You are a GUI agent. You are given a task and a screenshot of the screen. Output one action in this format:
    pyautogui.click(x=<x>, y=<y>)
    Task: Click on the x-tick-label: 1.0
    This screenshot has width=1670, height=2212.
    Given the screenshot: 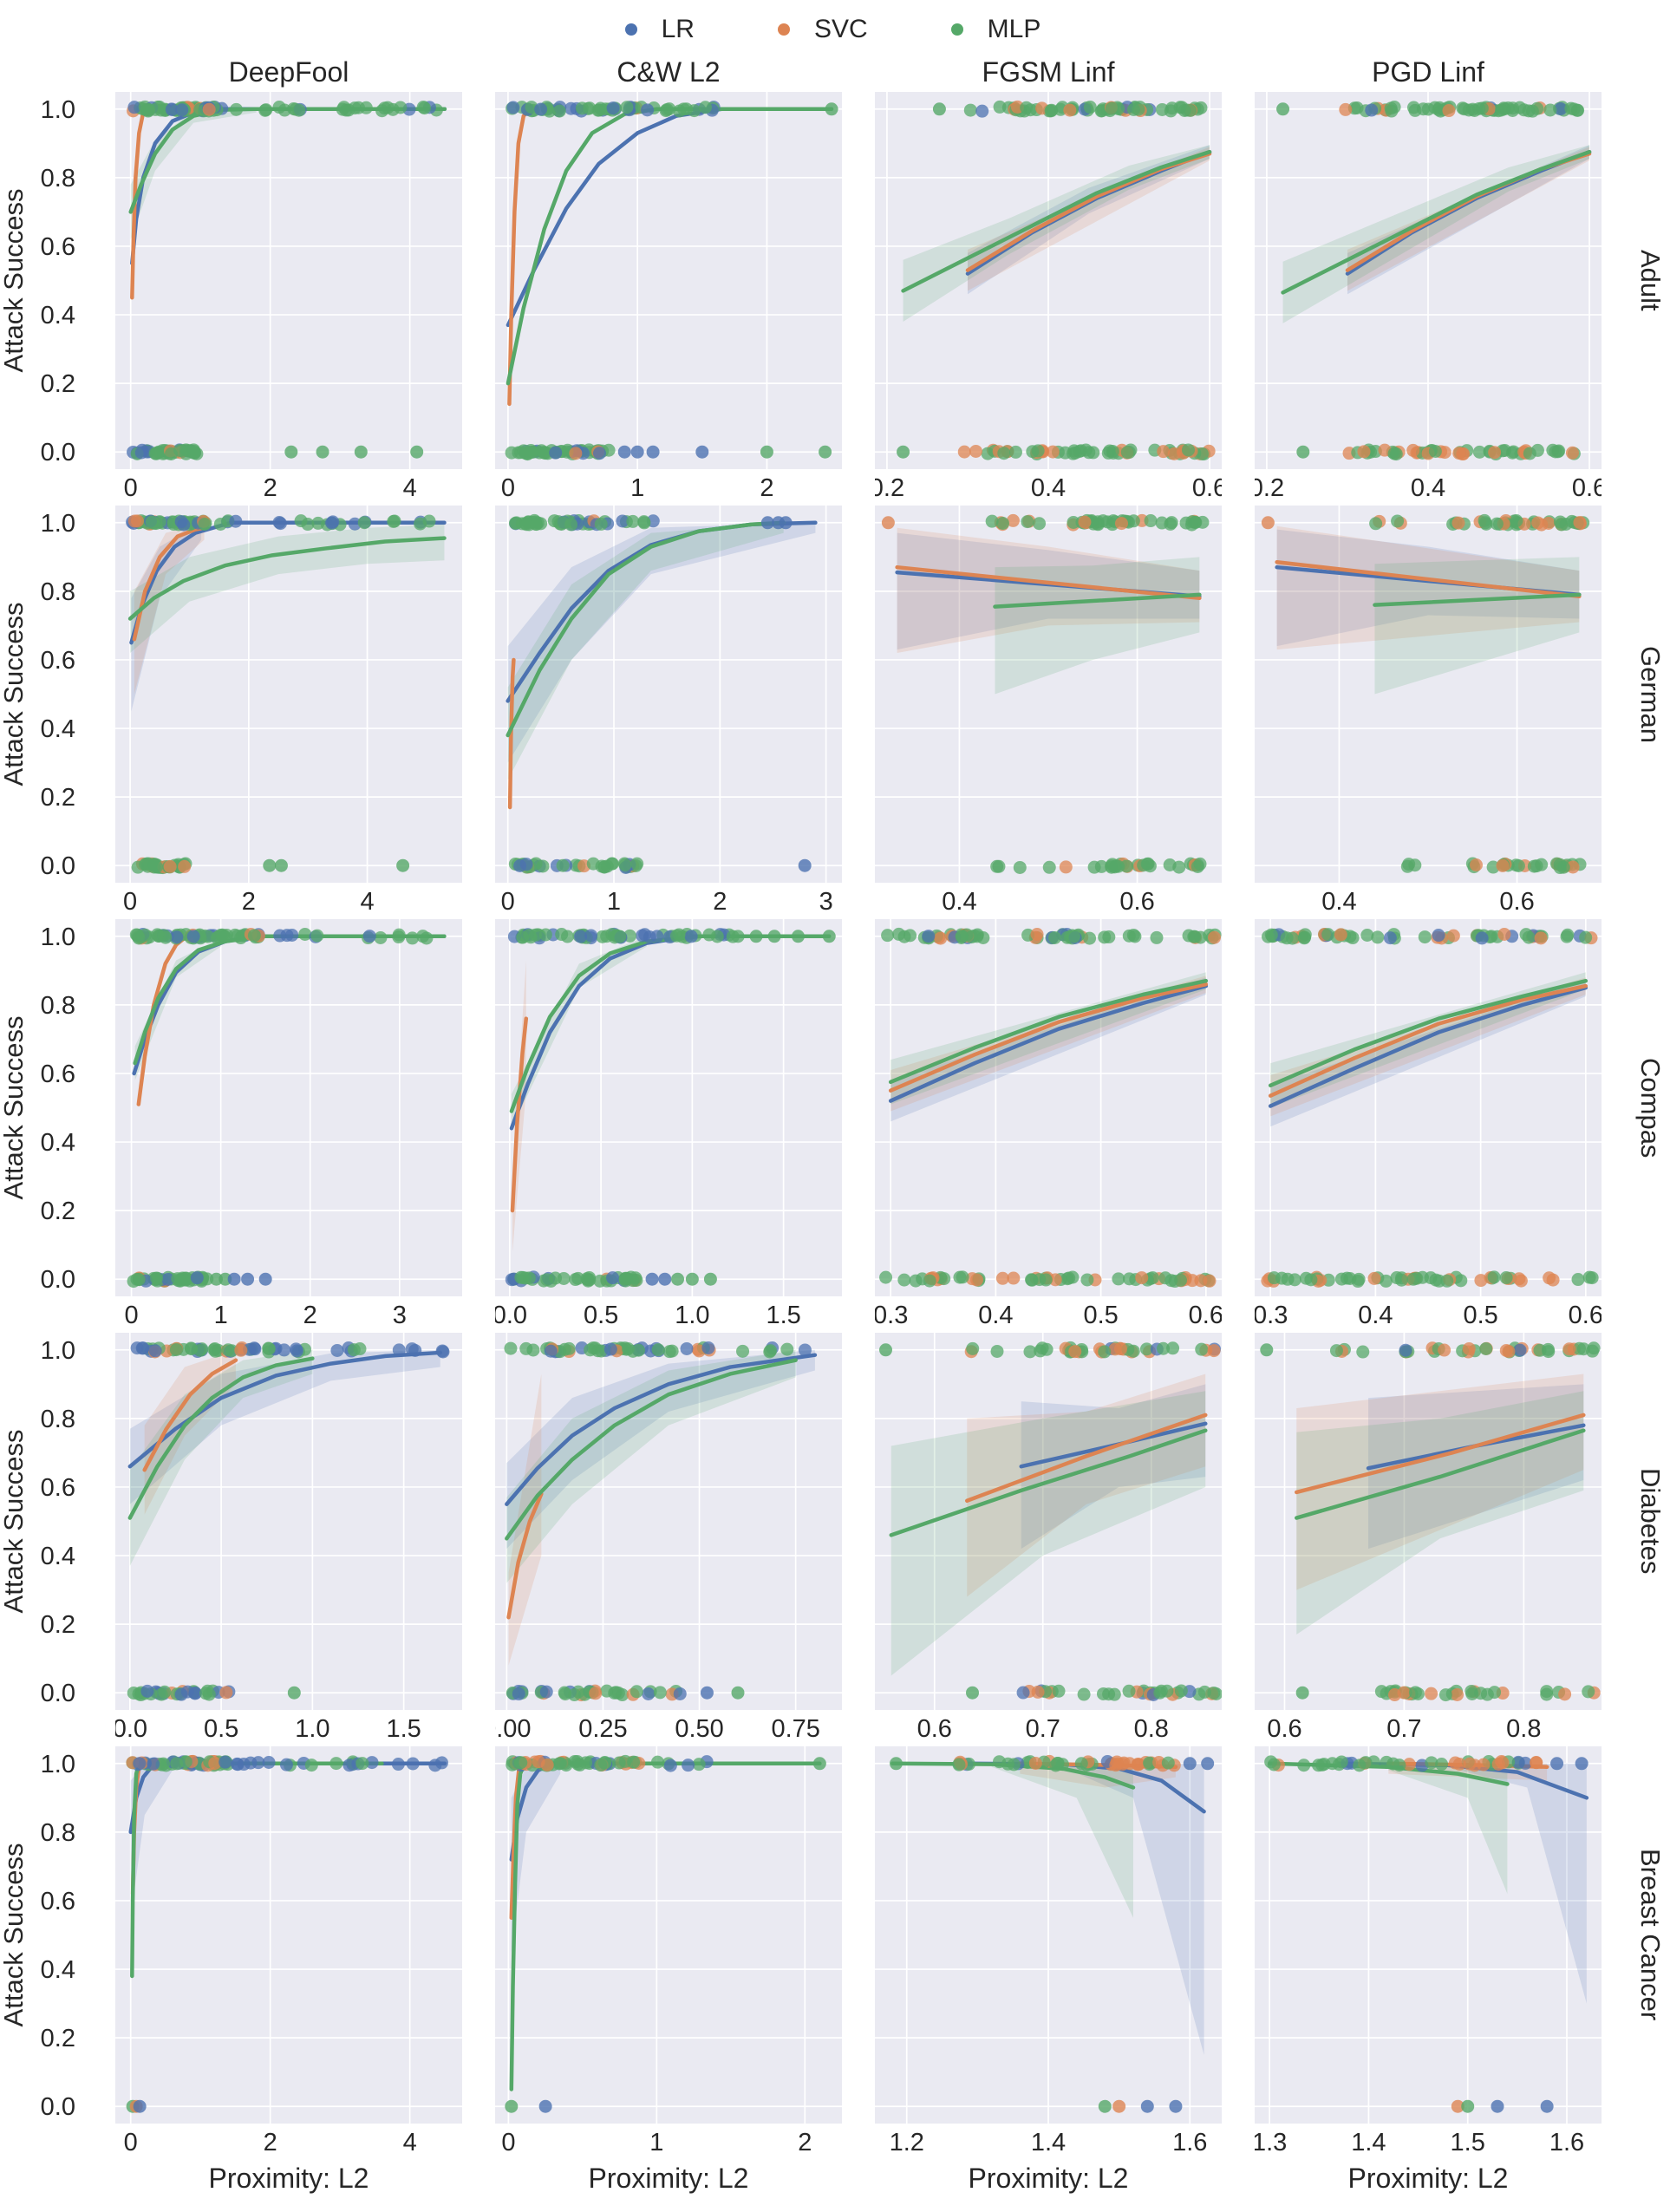 What is the action you would take?
    pyautogui.click(x=692, y=1315)
    